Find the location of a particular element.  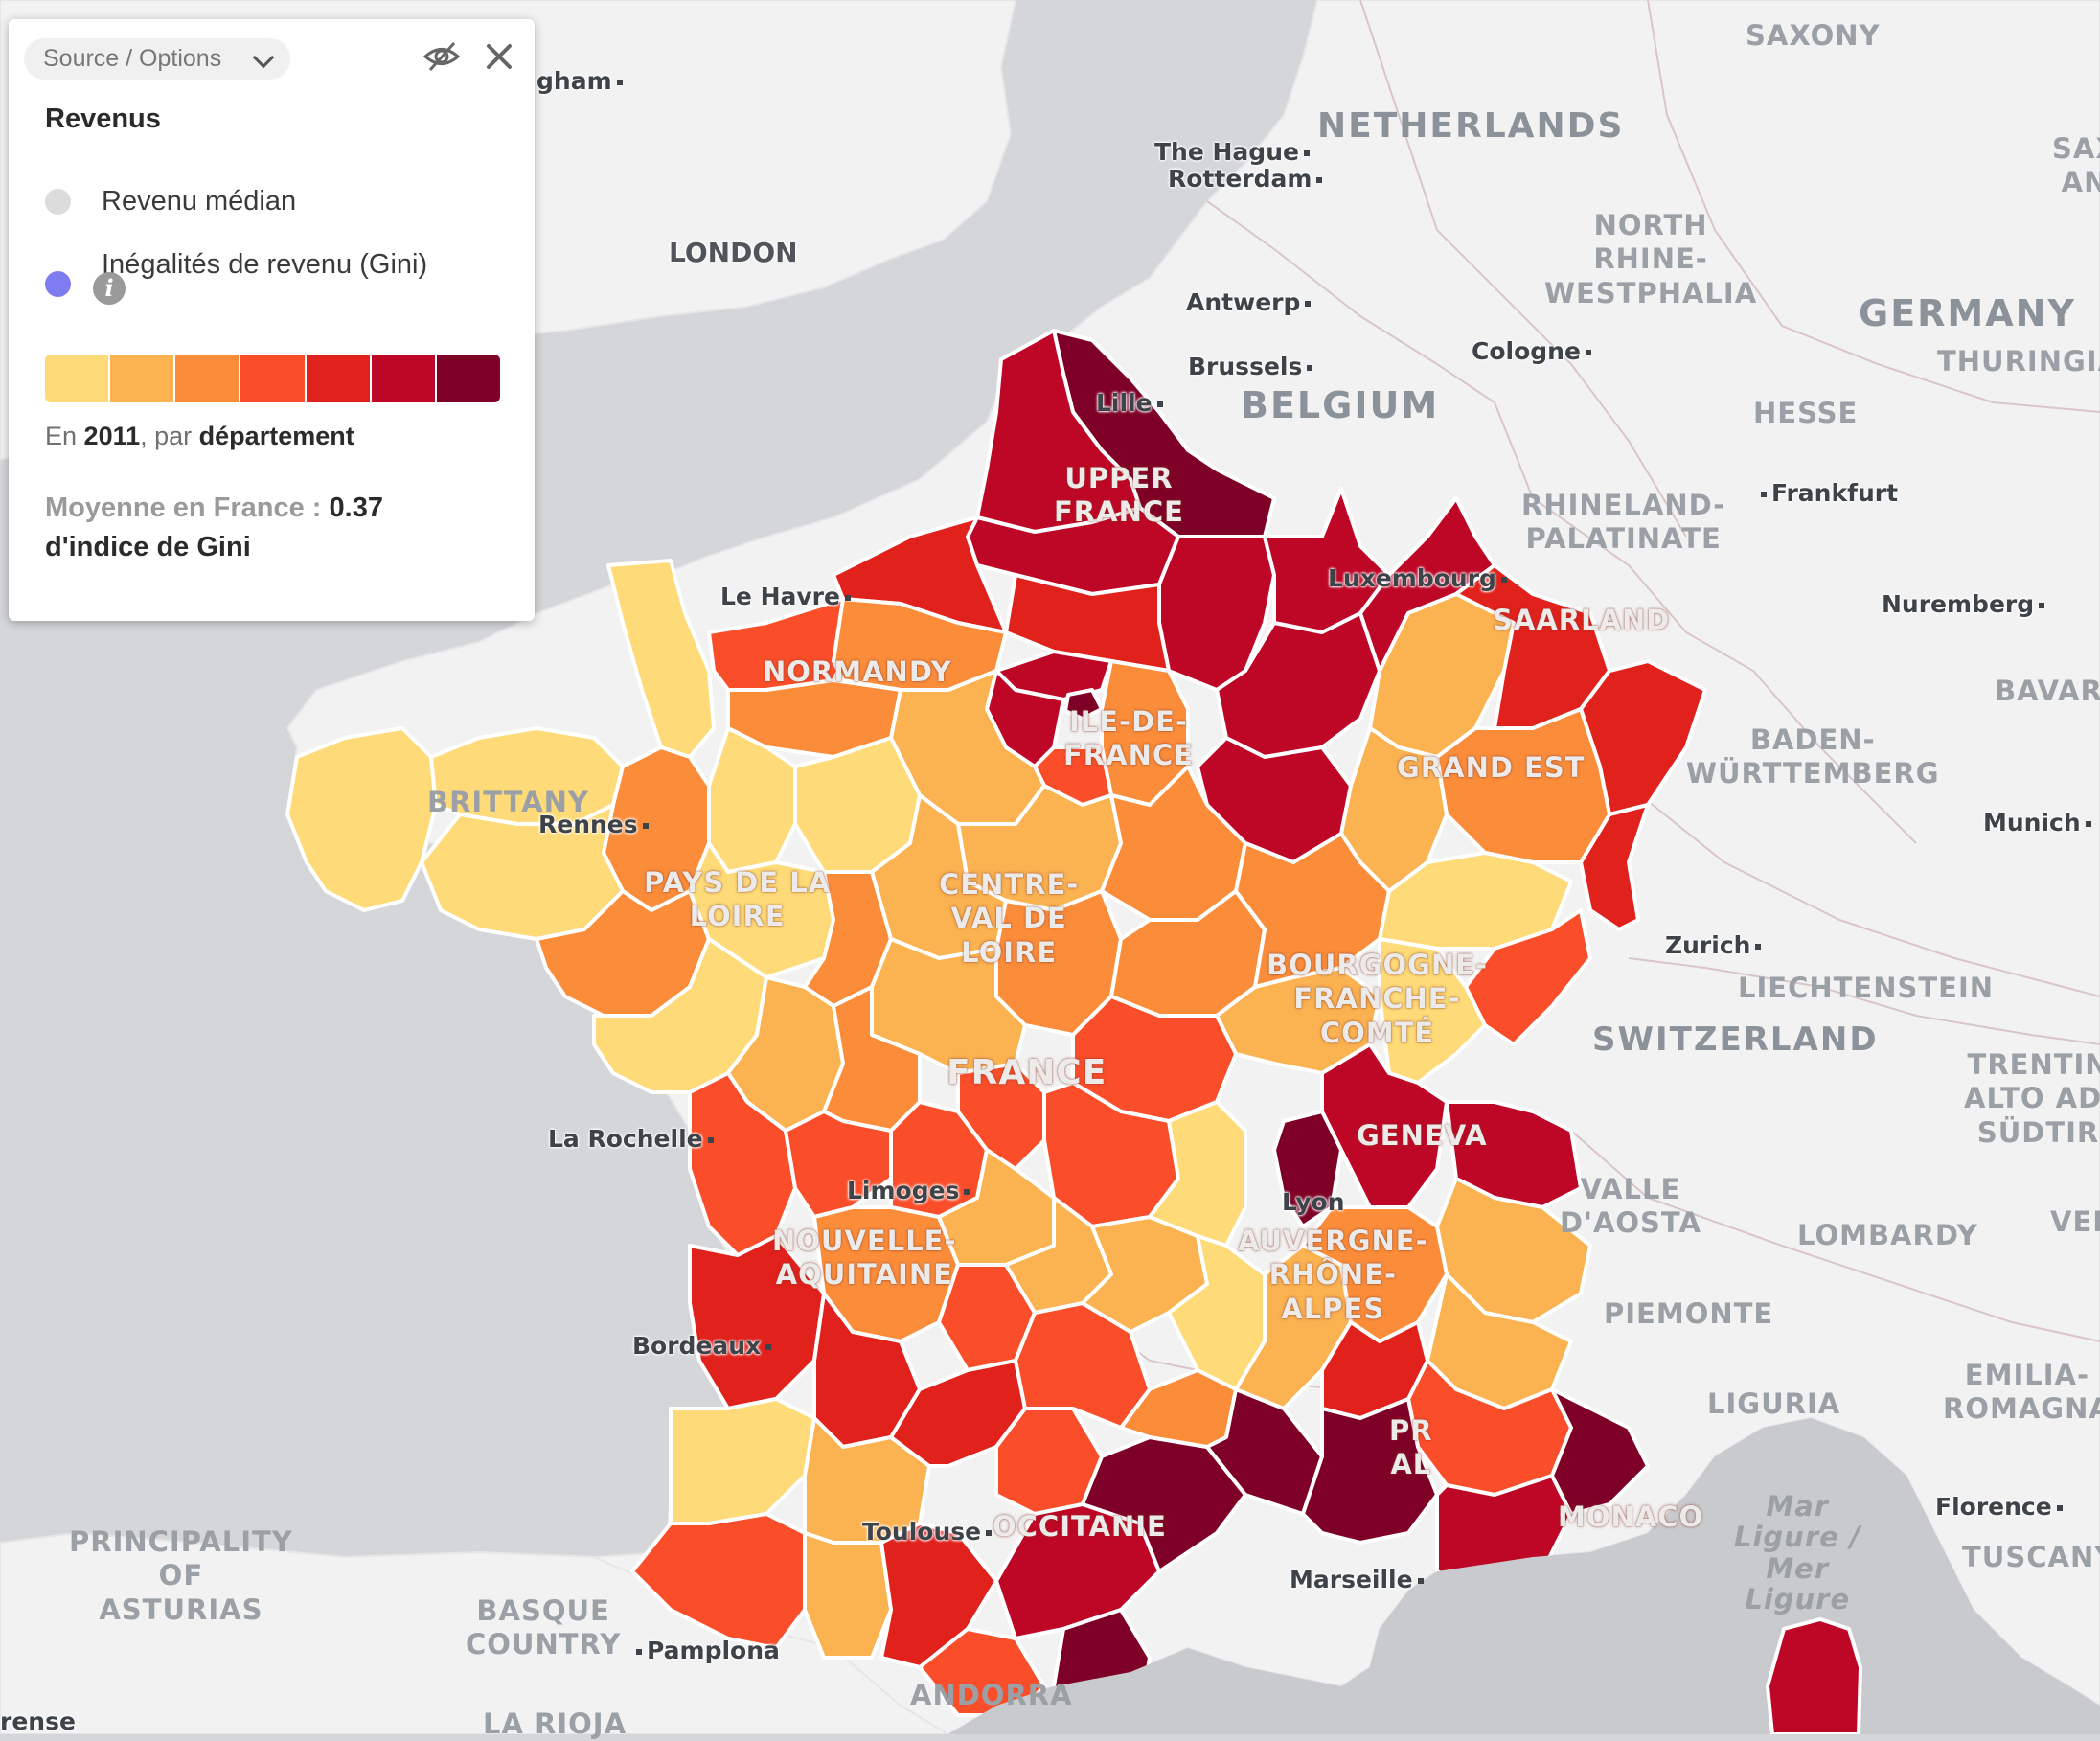

label-saarland: SAARLAND is located at coordinates (1582, 620).